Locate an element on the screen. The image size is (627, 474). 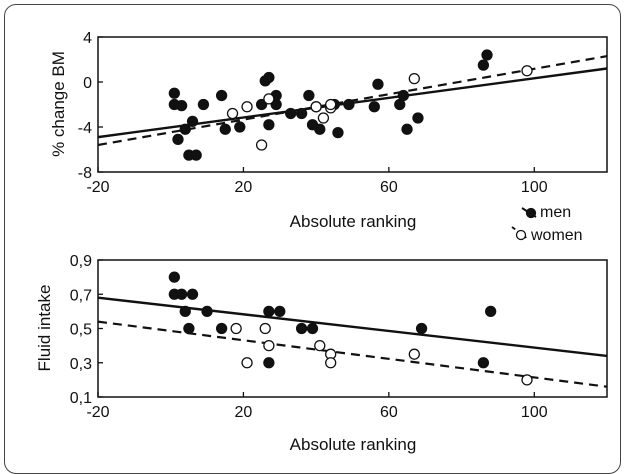
legend-marker-women is located at coordinates (521, 235).